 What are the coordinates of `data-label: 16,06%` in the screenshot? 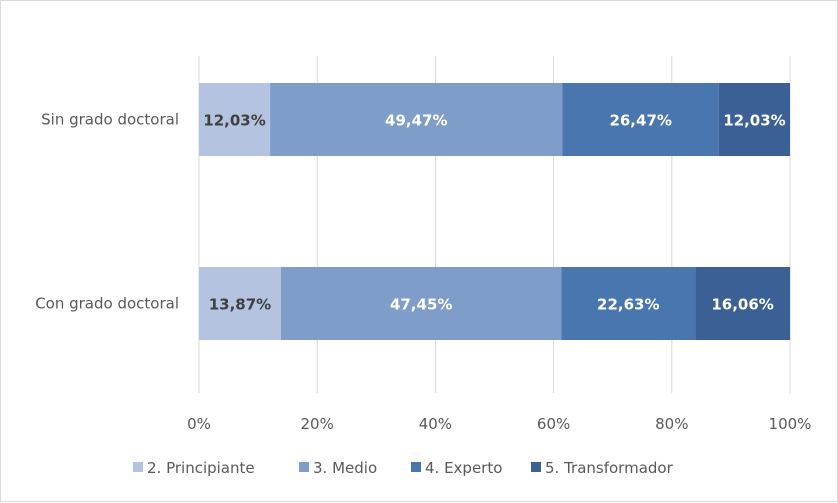 It's located at (742, 305).